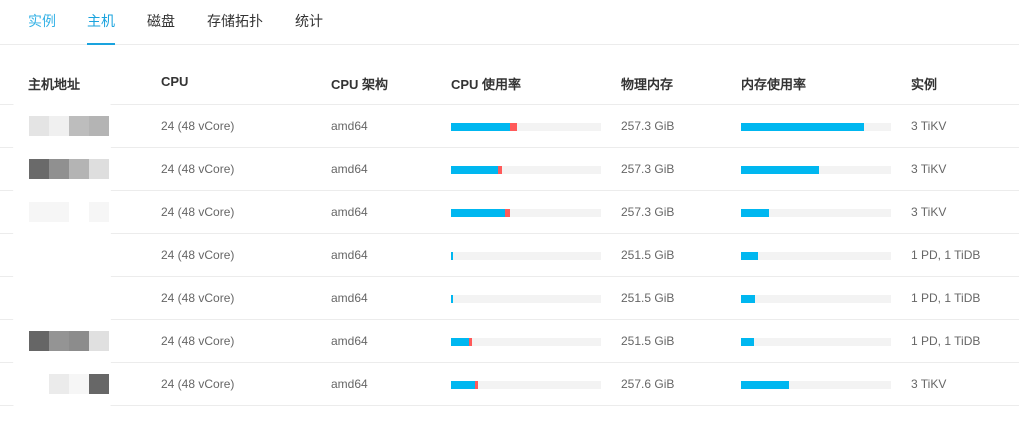  I want to click on tab-statistics: 统计, so click(309, 21).